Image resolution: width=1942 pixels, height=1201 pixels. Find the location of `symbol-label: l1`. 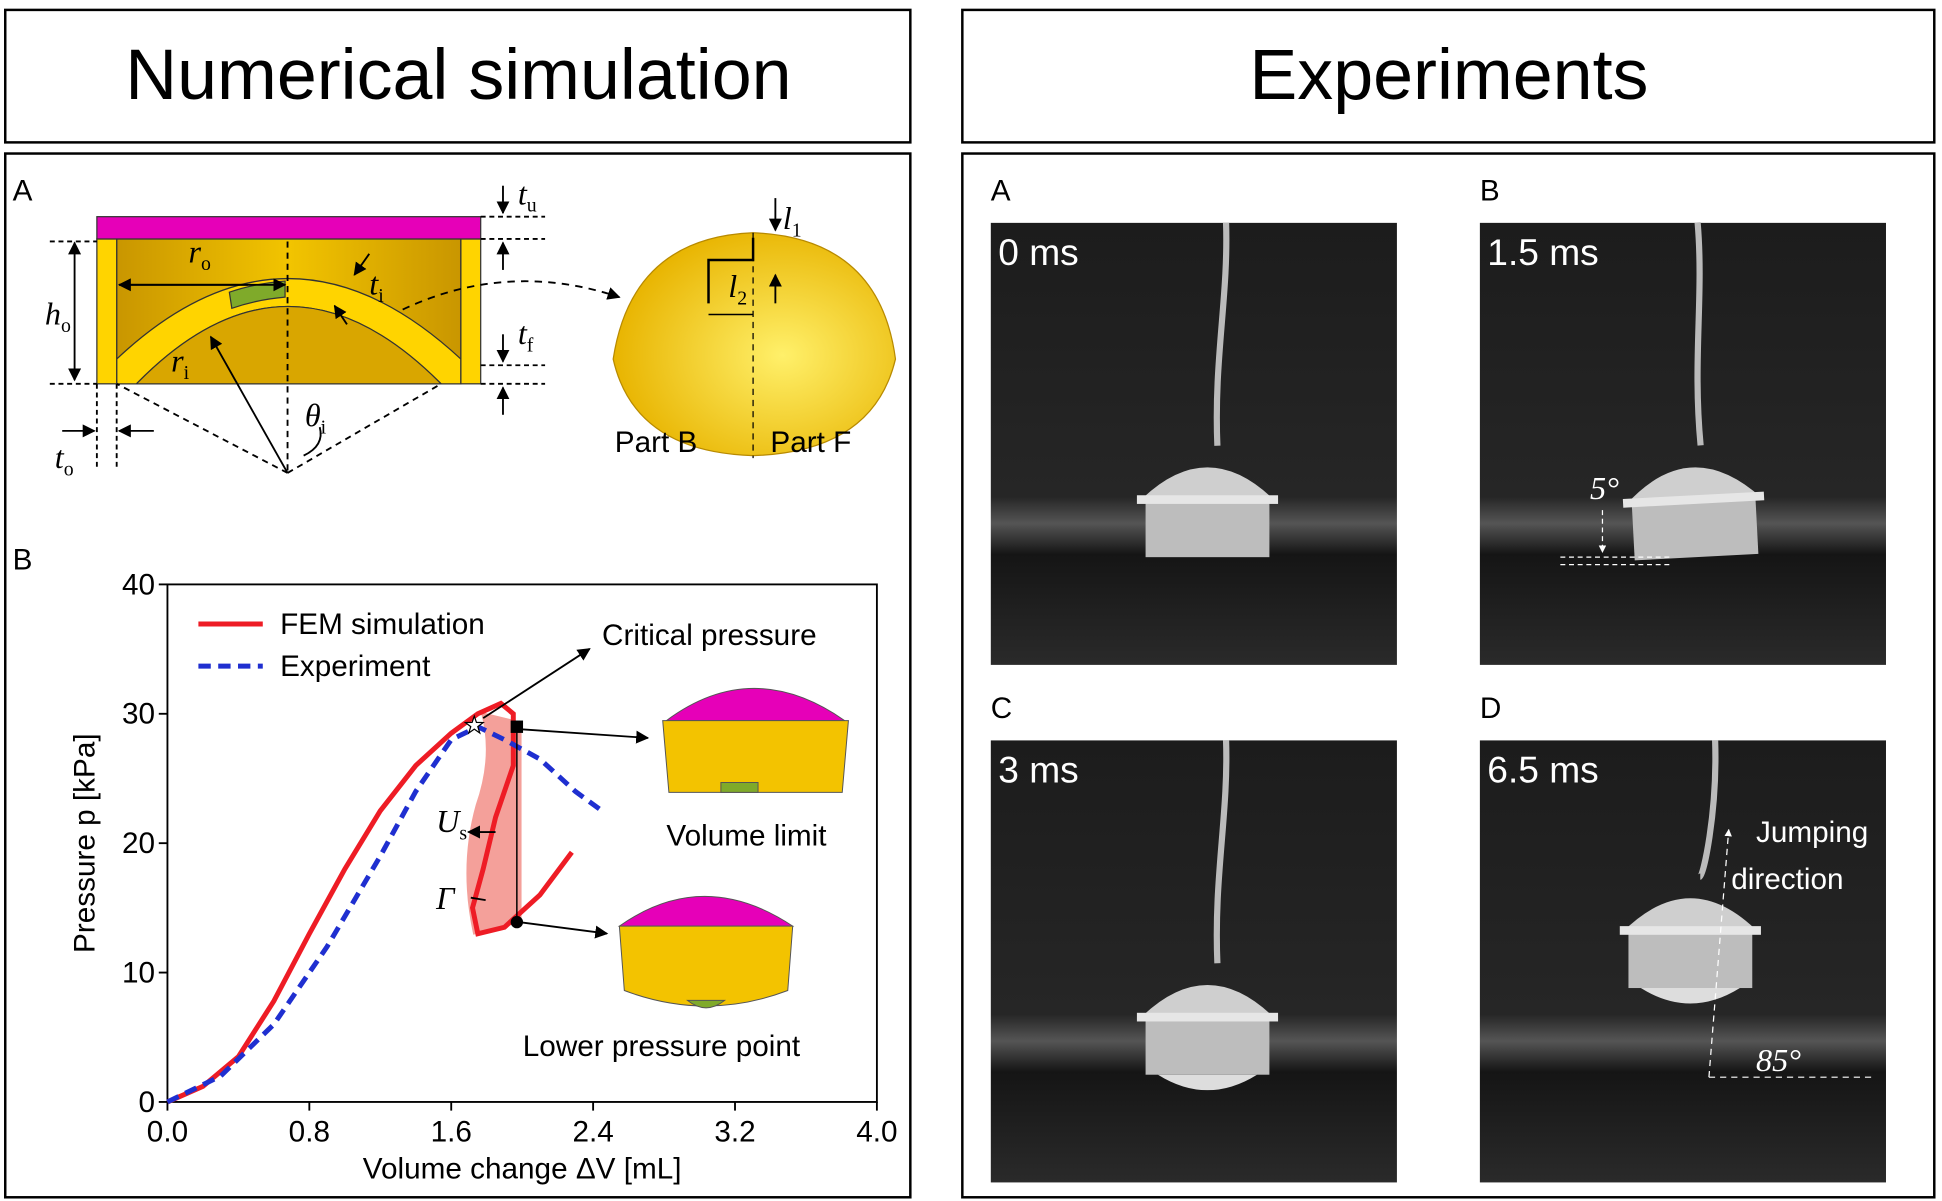

symbol-label: l1 is located at coordinates (792, 220).